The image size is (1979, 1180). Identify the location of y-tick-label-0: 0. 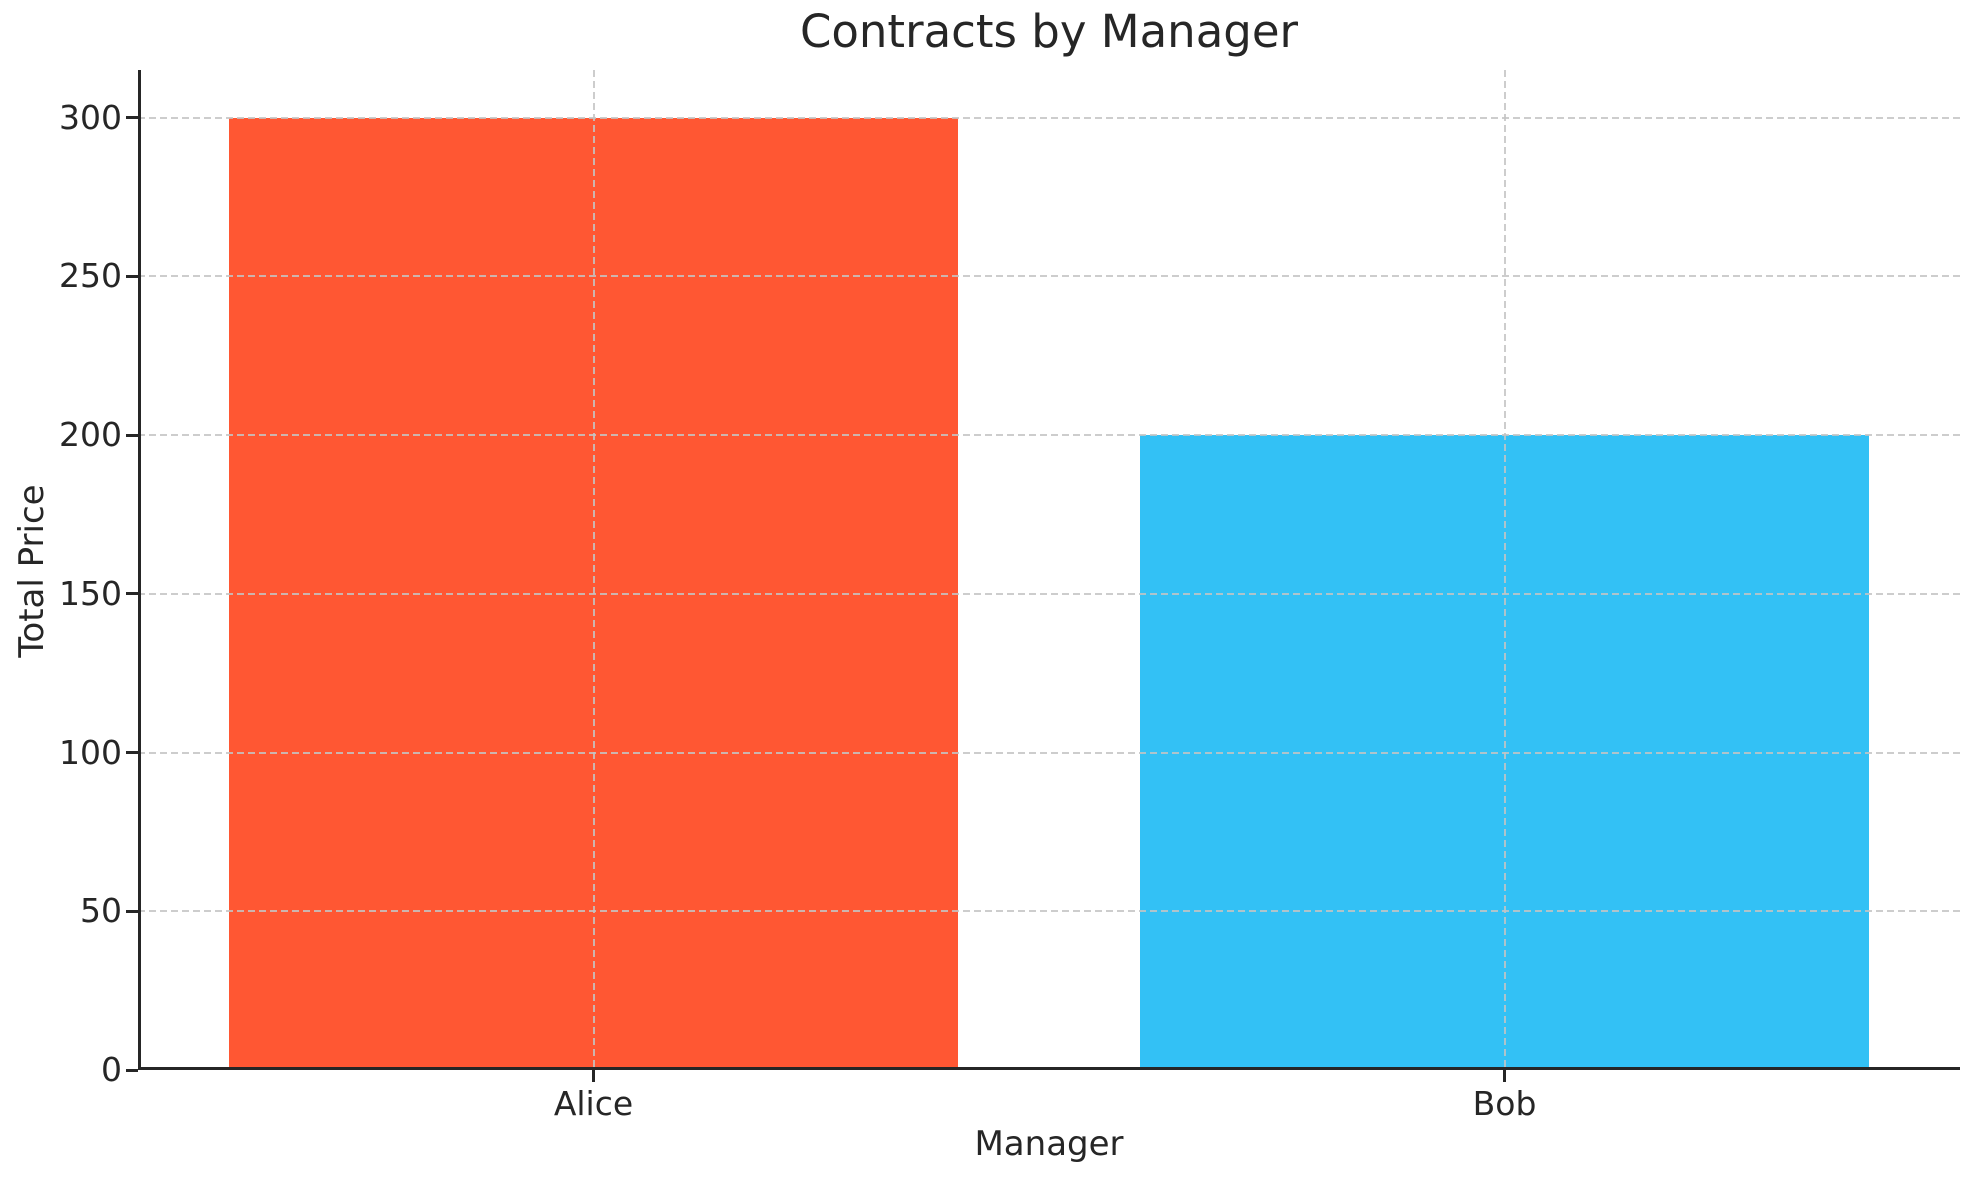
(111, 1069).